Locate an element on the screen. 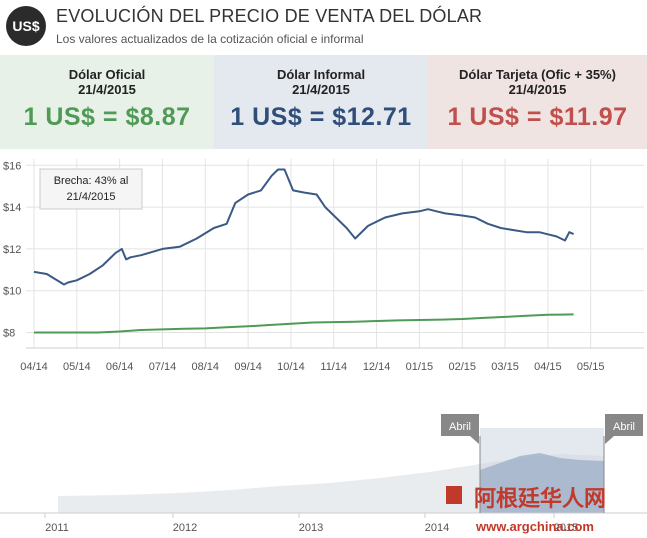 The height and width of the screenshot is (538, 647). y-tick-label: $12 is located at coordinates (12, 250).